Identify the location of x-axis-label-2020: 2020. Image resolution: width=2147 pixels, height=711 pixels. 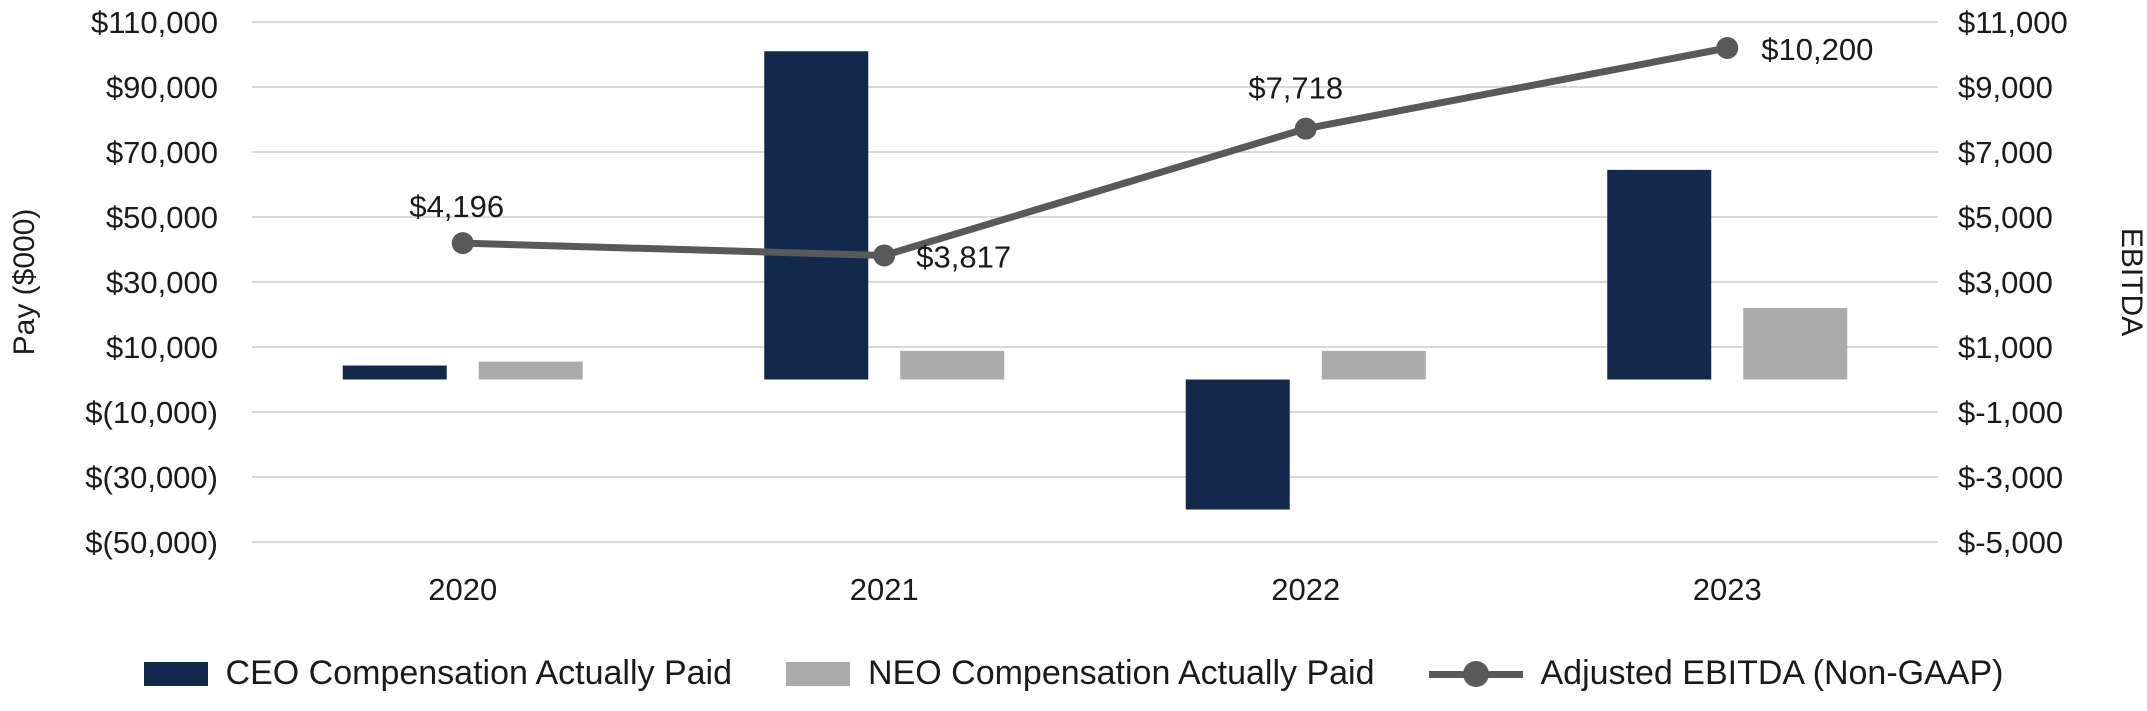
(462, 589).